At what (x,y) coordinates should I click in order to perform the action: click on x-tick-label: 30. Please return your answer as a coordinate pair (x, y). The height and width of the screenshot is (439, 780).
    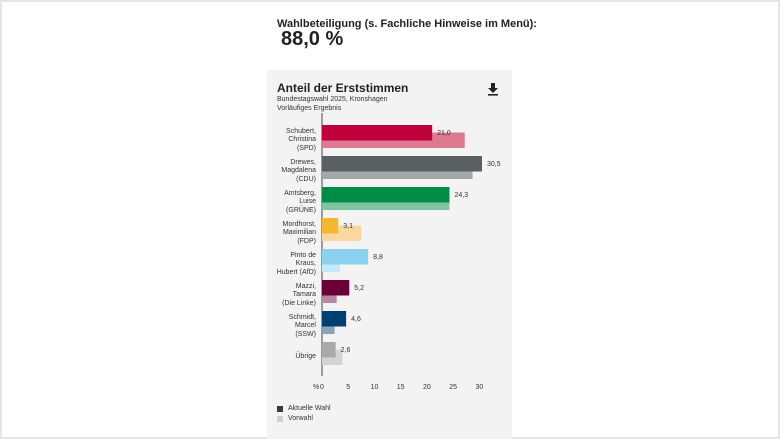
    Looking at the image, I should click on (479, 387).